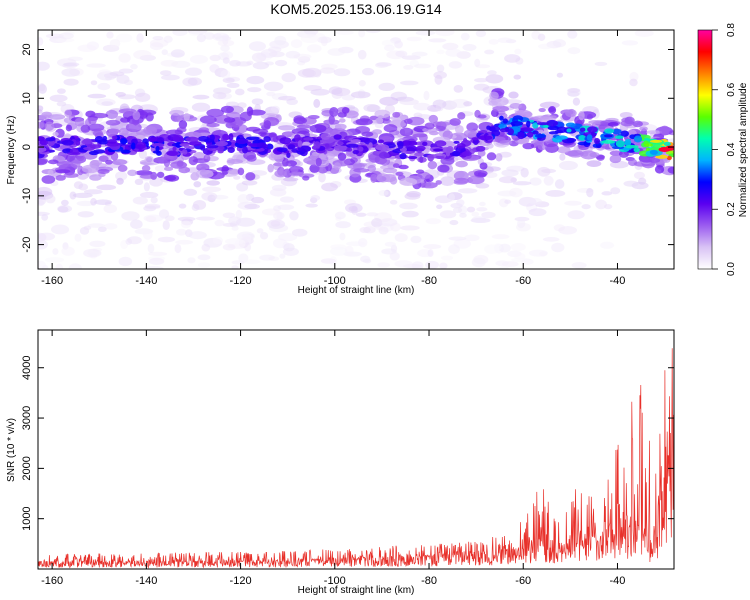 This screenshot has height=600, width=750. What do you see at coordinates (27, 245) in the screenshot?
I see `spectrogram-y-tick-label: -20` at bounding box center [27, 245].